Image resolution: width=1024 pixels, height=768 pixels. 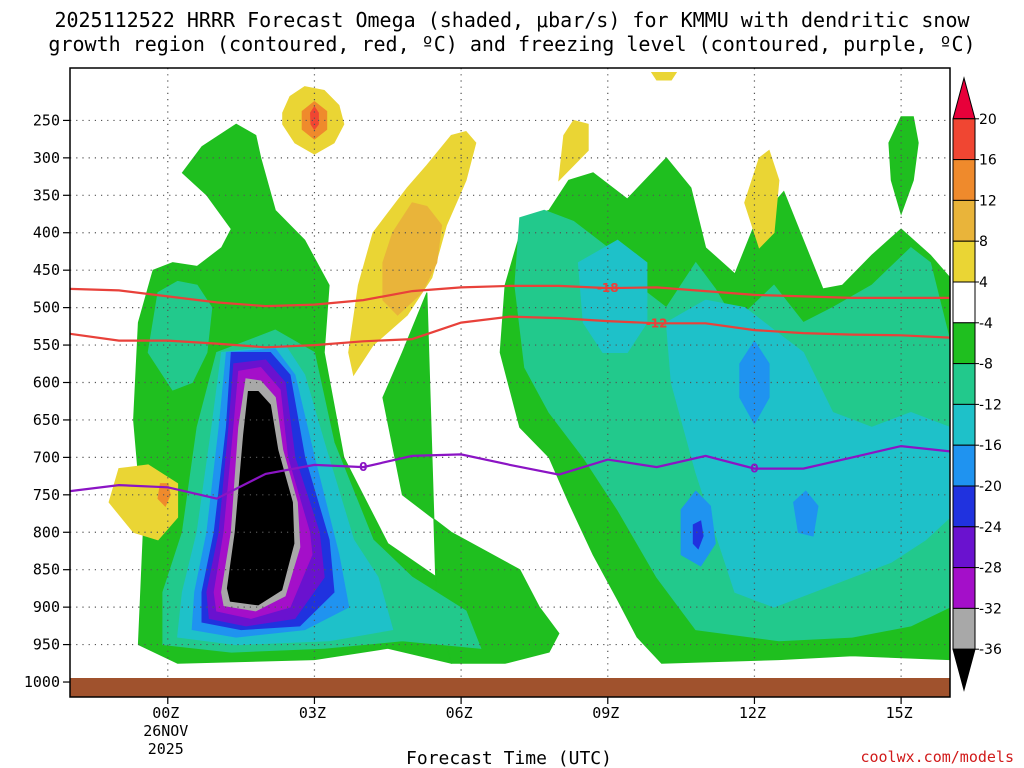 What do you see at coordinates (990, 569) in the screenshot?
I see `colorbar-tick-label: -28` at bounding box center [990, 569].